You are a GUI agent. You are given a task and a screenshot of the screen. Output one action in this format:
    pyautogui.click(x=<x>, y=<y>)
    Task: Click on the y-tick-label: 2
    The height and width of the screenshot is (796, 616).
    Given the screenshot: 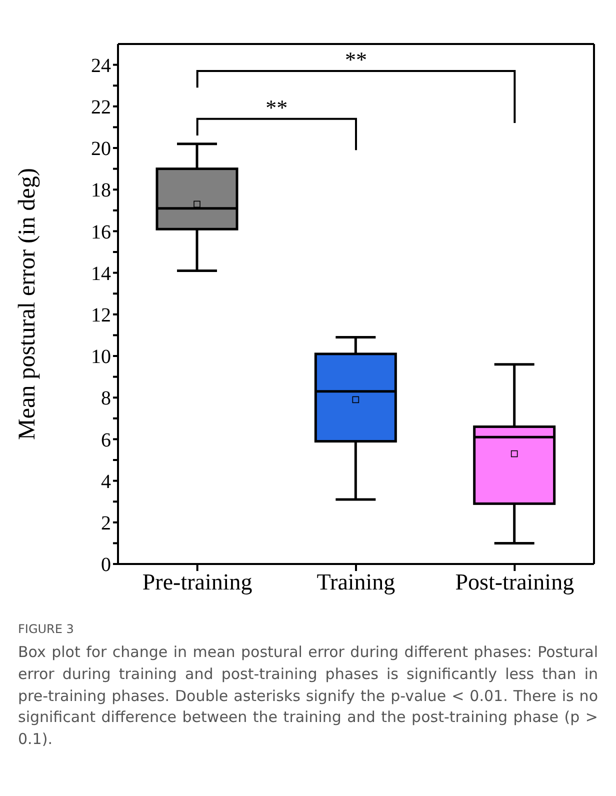 What is the action you would take?
    pyautogui.click(x=106, y=523)
    